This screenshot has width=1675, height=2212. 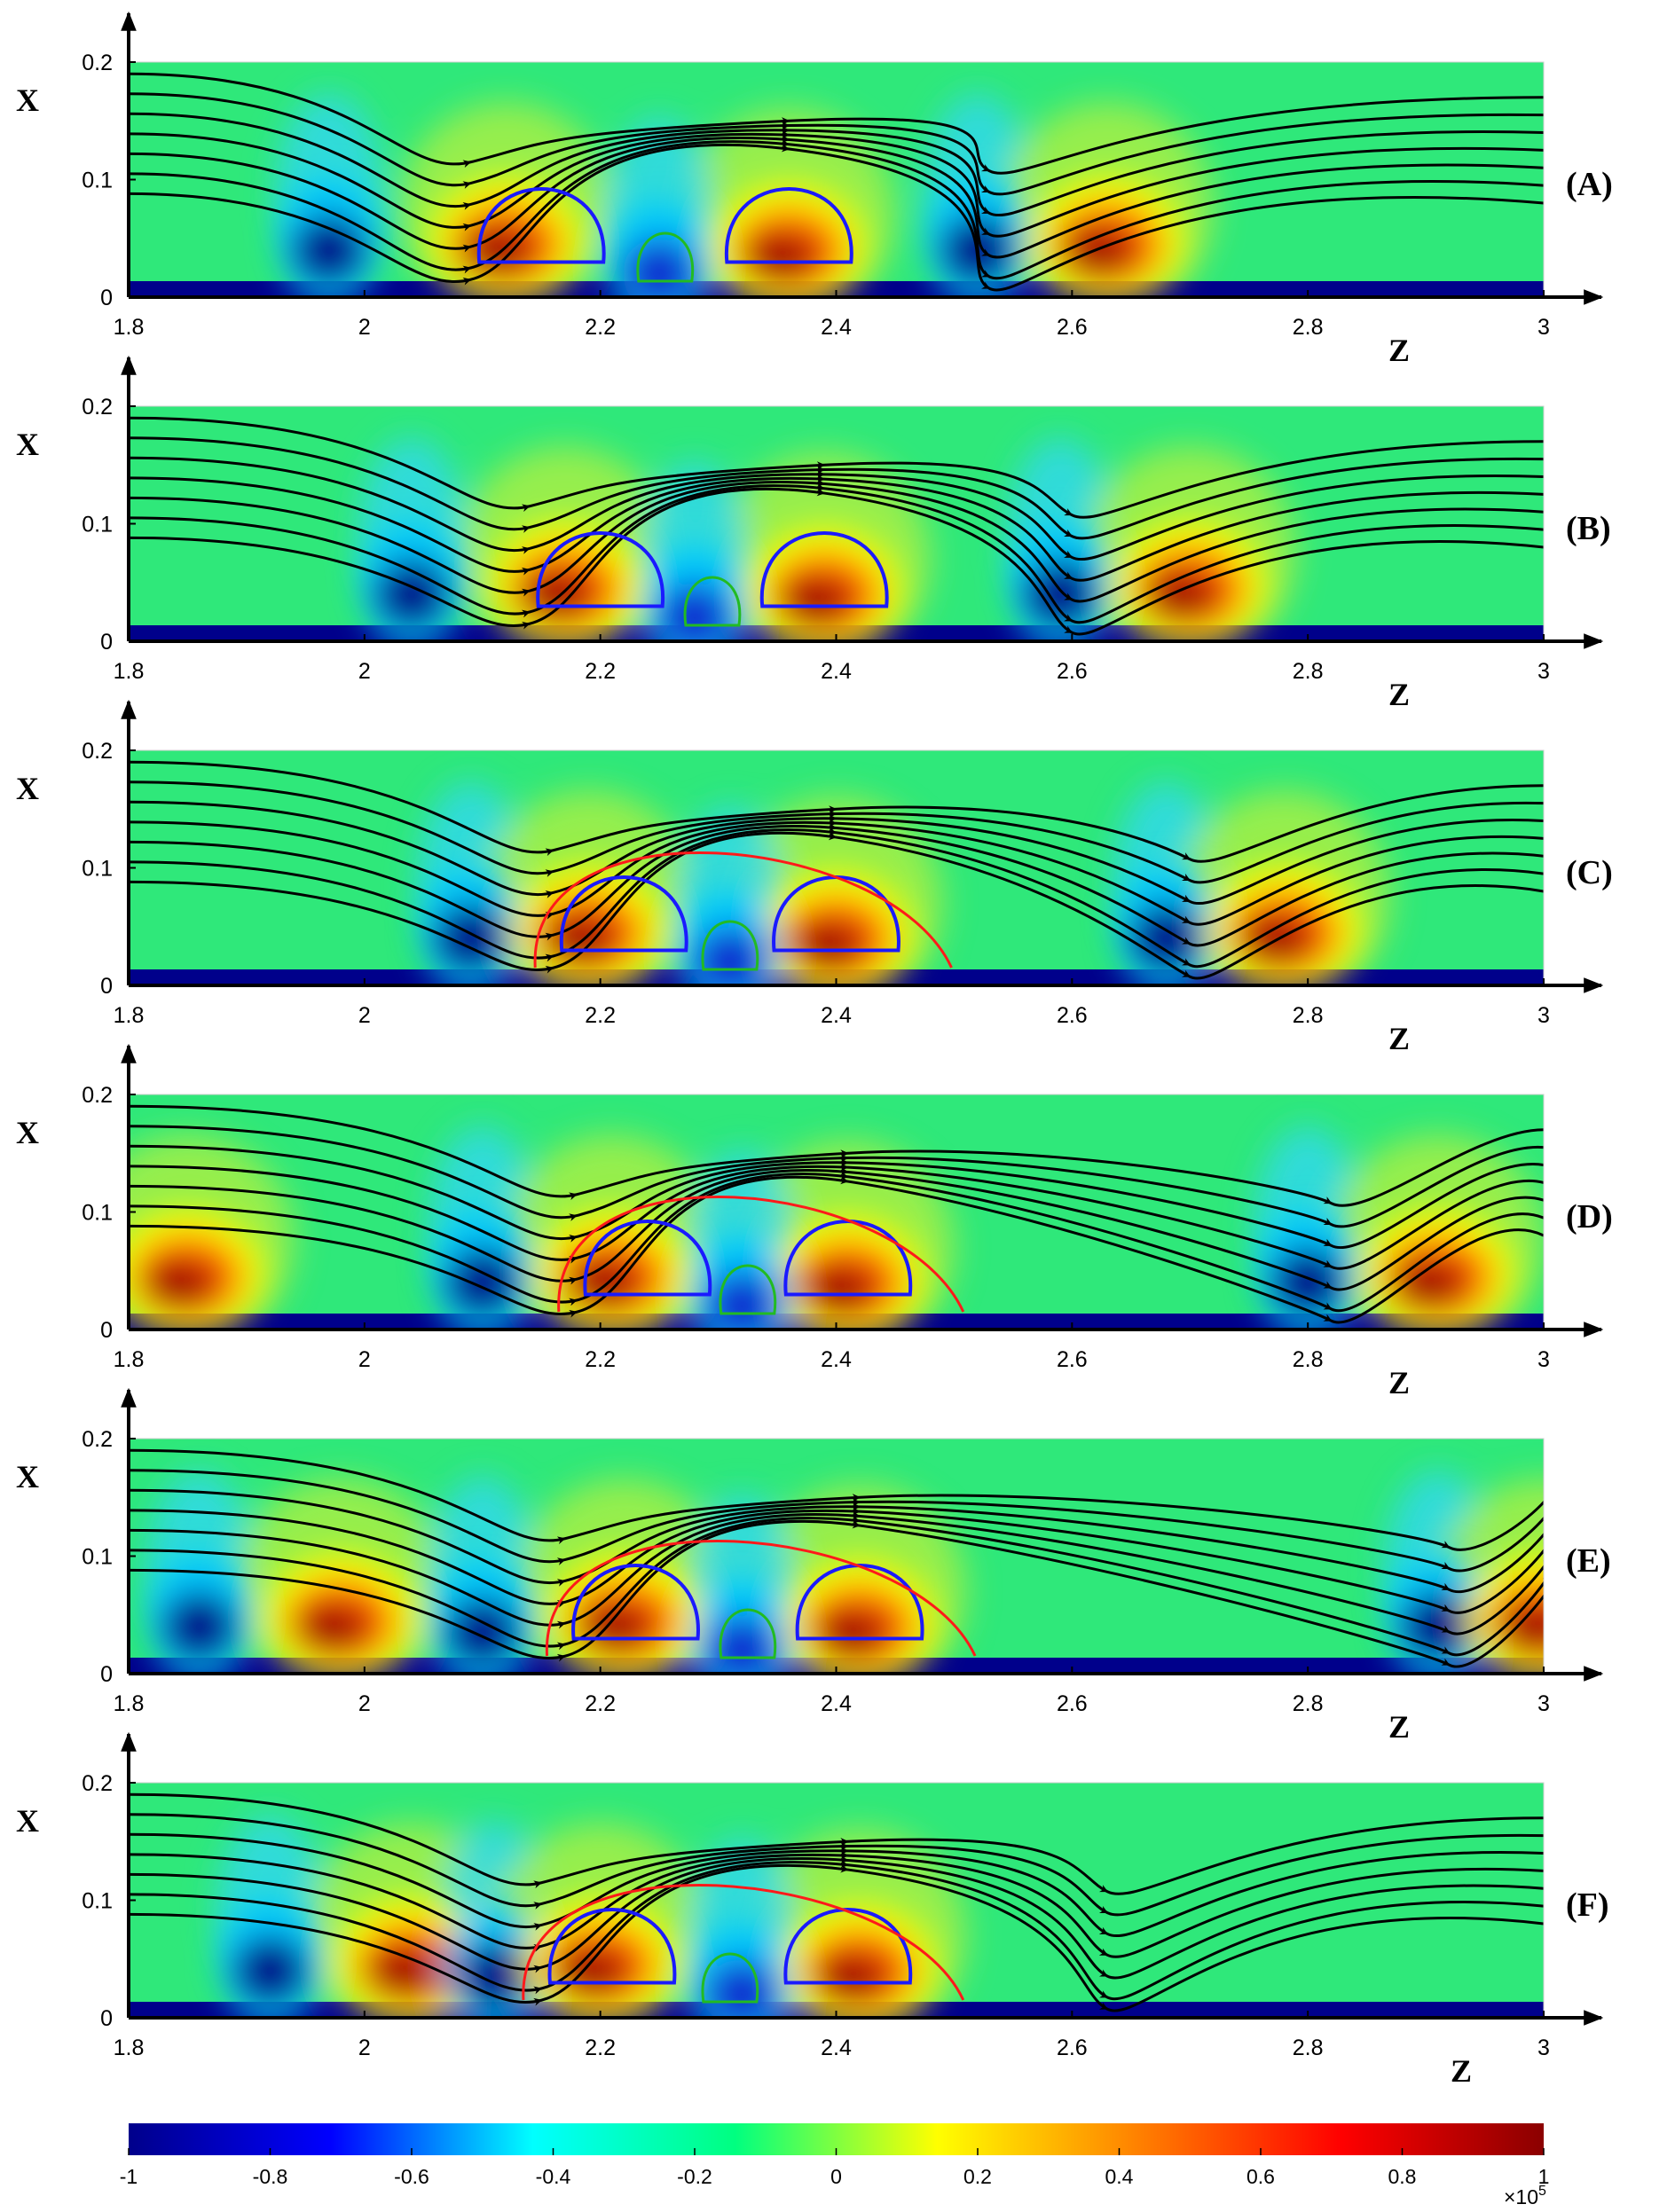 What do you see at coordinates (1588, 1561) in the screenshot?
I see `panel-label: (E)` at bounding box center [1588, 1561].